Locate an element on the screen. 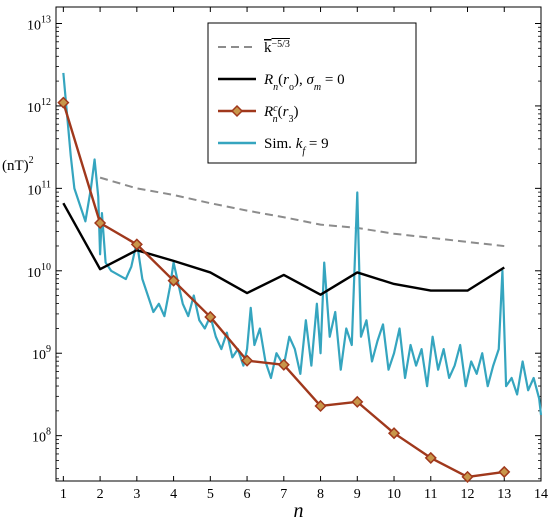 This screenshot has width=550, height=523. x-tick-label: 9 is located at coordinates (357, 494).